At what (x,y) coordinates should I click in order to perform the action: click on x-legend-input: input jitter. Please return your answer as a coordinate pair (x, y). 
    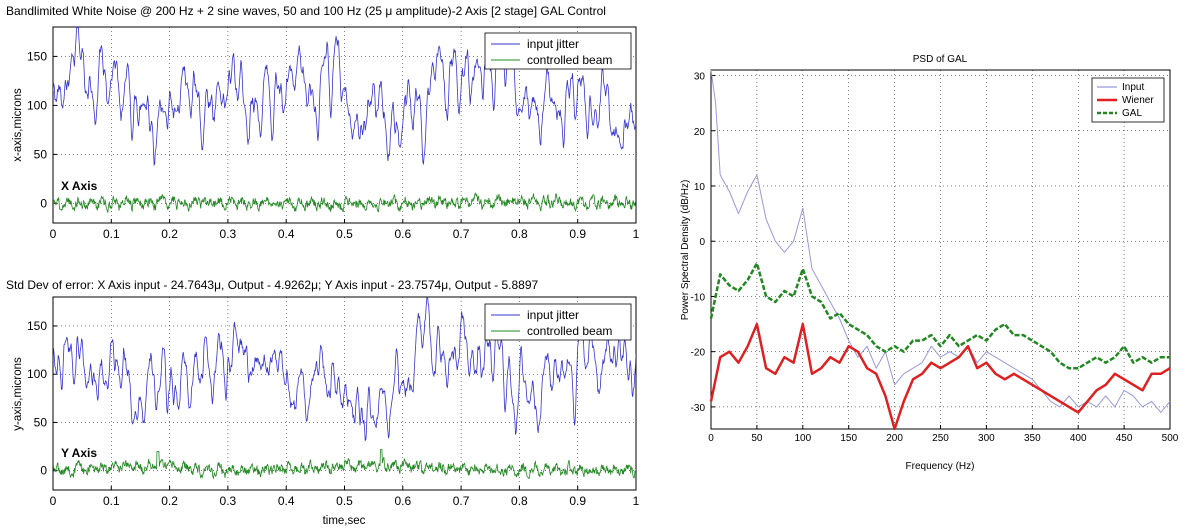
    Looking at the image, I should click on (553, 44).